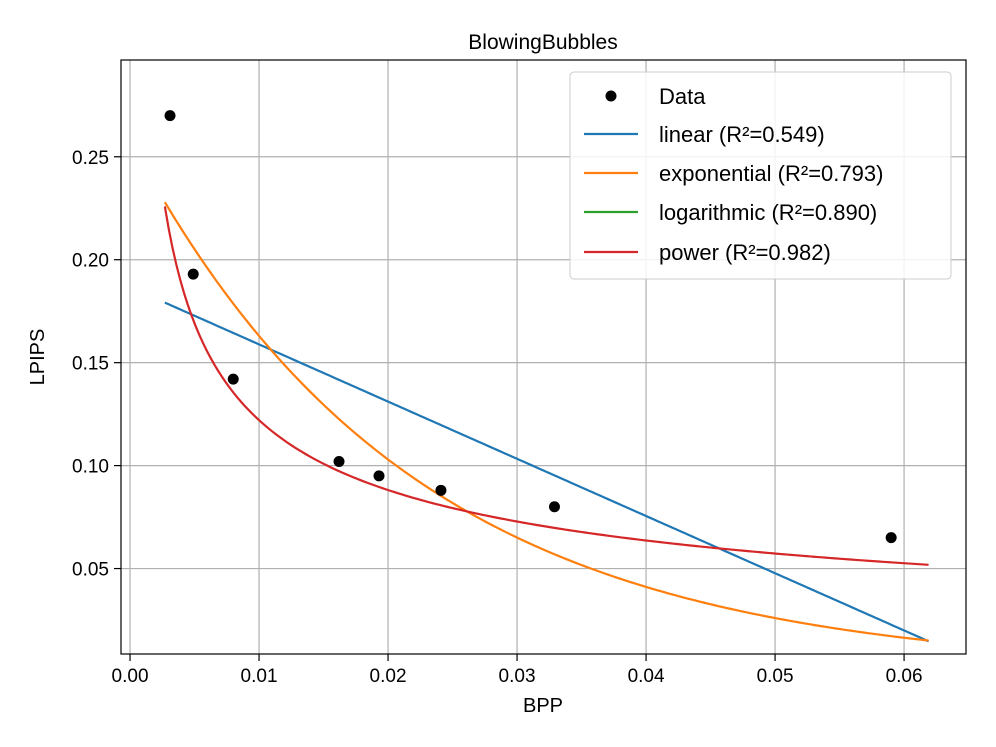 The width and height of the screenshot is (996, 747). I want to click on x-axis-label: BPP, so click(543, 706).